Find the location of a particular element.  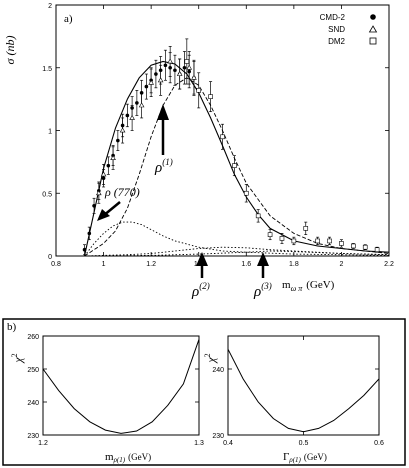

panel-b-left-plot-frame is located at coordinates (121, 385).